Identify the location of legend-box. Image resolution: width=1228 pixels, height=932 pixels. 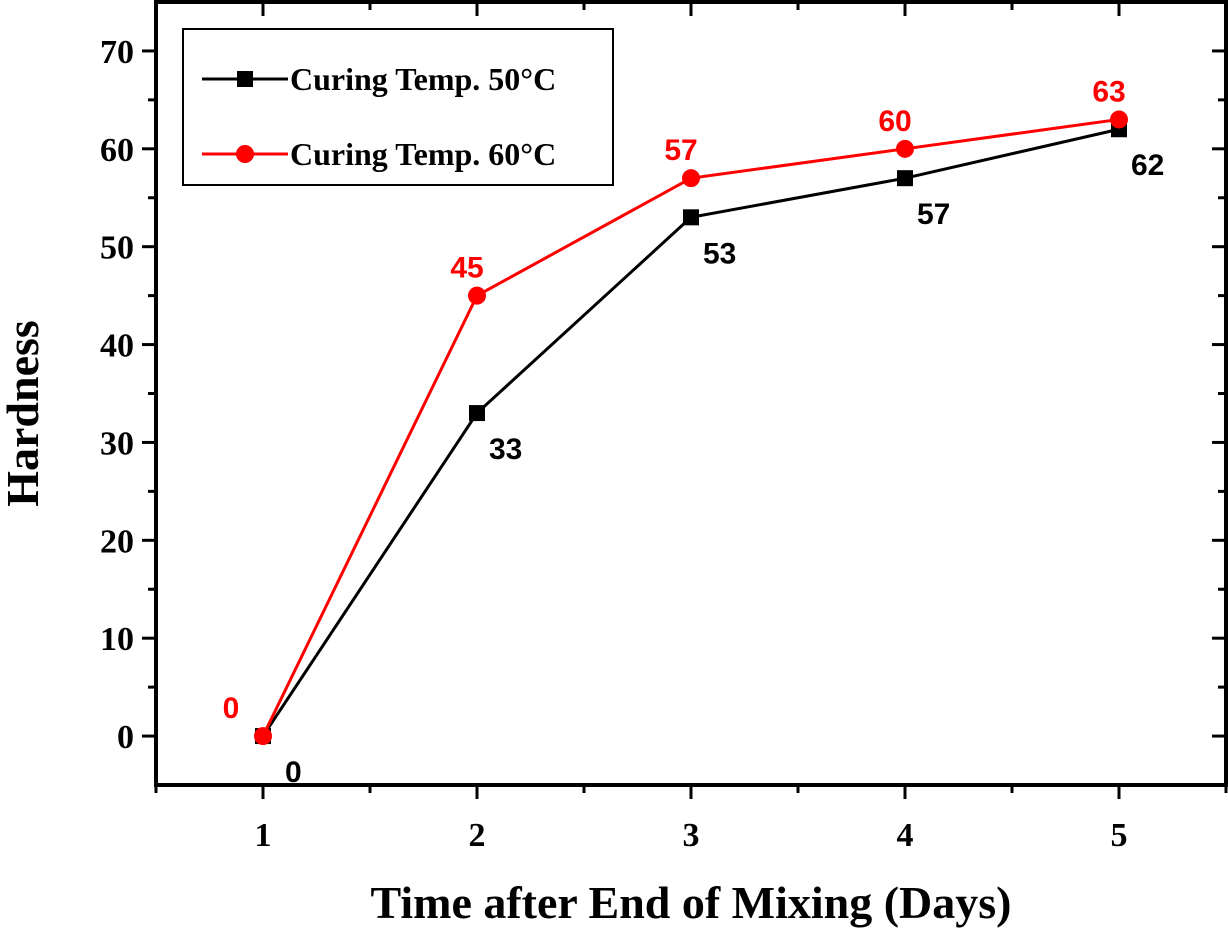
(398, 107).